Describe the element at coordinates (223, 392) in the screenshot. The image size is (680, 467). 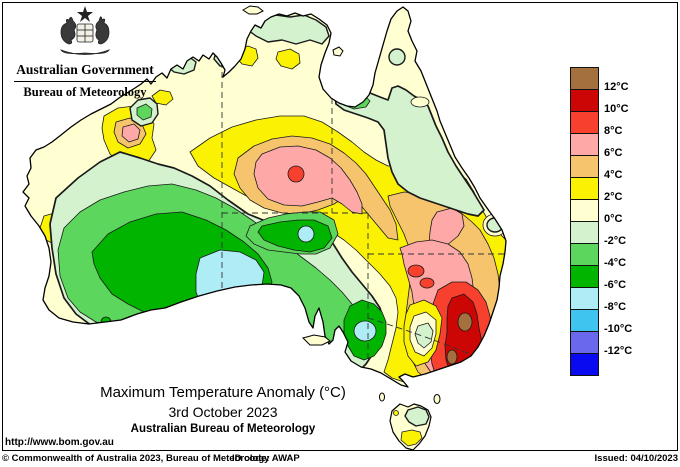
I see `map-title: Maximum Temperature Anomaly (°C)` at that location.